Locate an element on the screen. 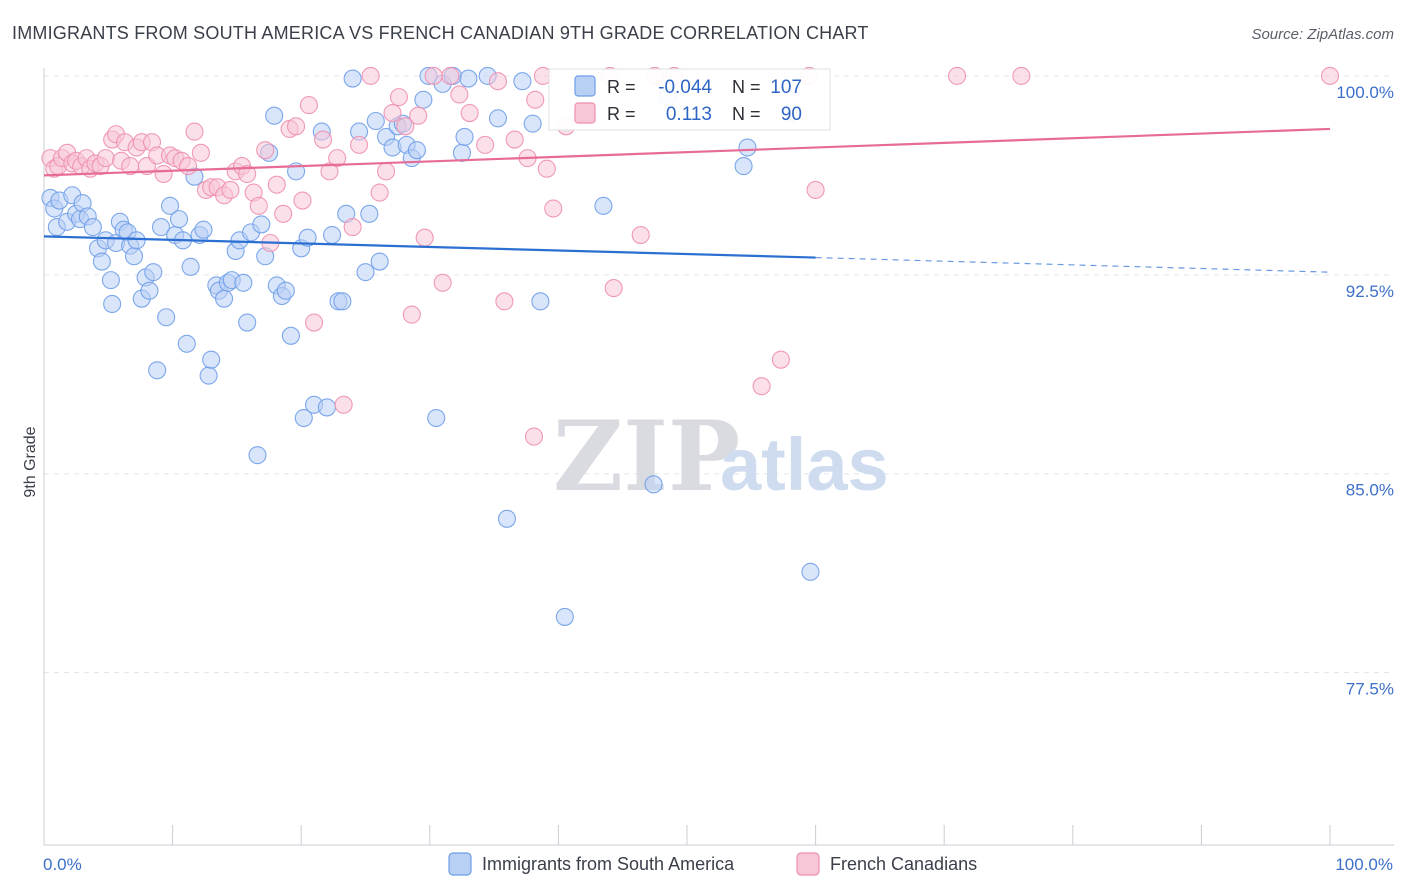 Image resolution: width=1406 pixels, height=892 pixels. legend-label-south-america: Immigrants from South America is located at coordinates (608, 864).